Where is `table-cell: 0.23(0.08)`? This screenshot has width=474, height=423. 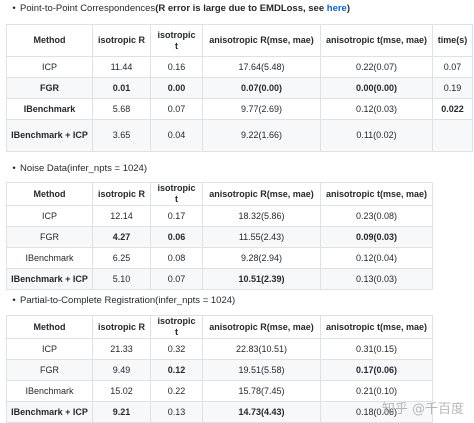
table-cell: 0.23(0.08) is located at coordinates (376, 216).